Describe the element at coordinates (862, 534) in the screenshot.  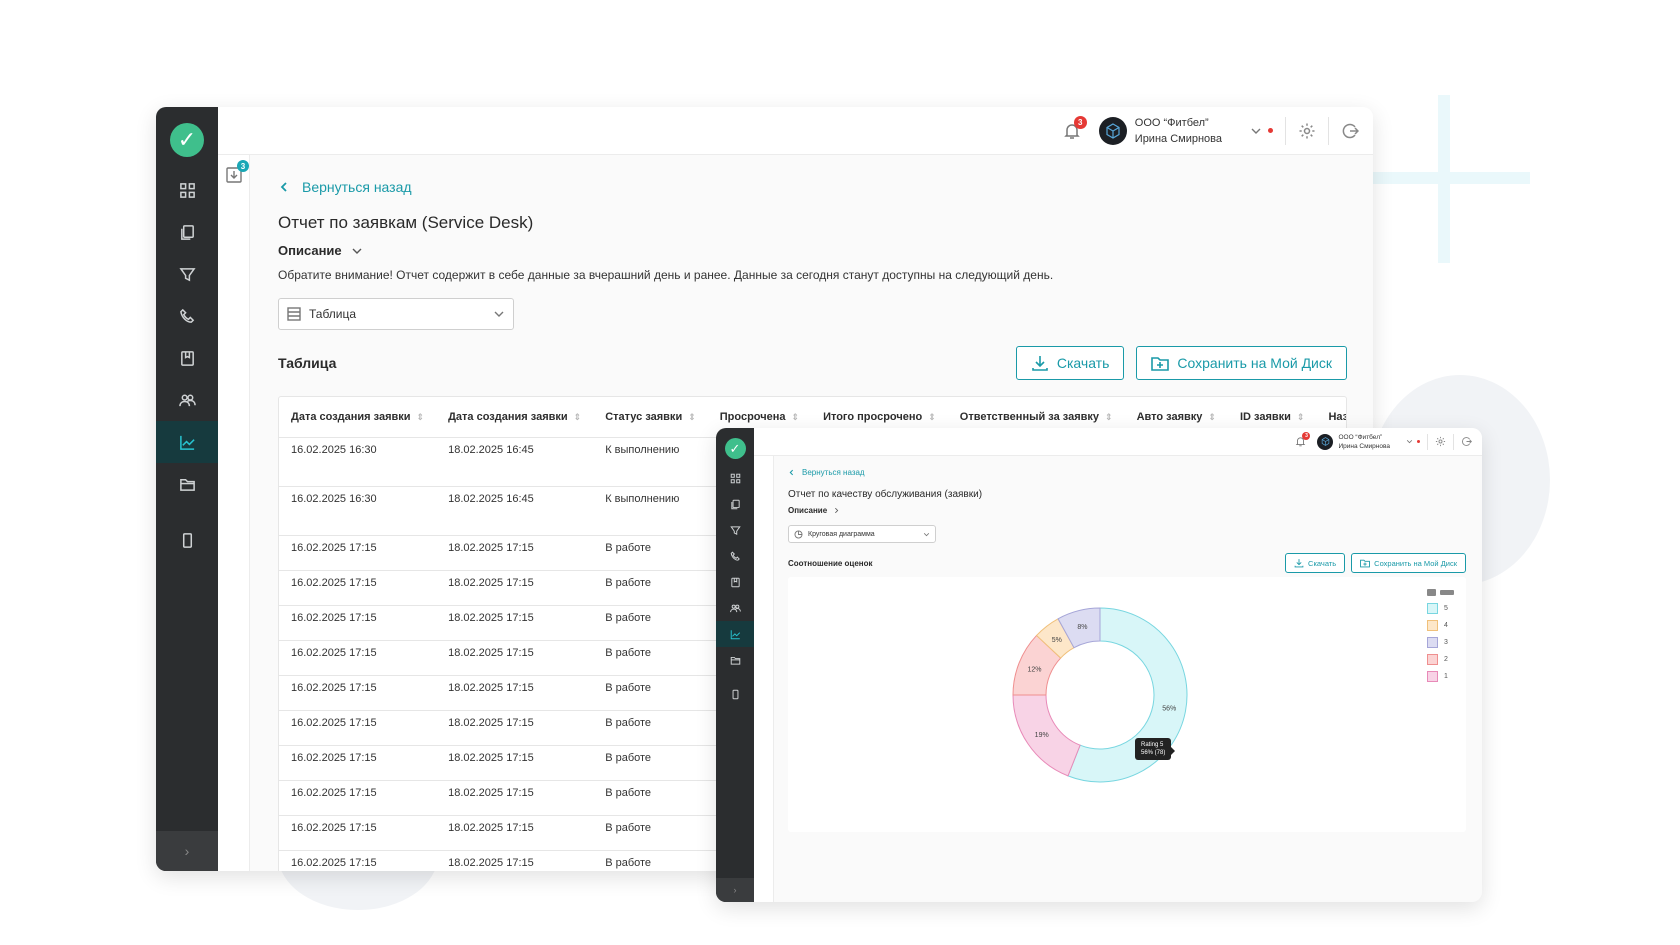
I see `view-type-select: Круговая диаграмма` at that location.